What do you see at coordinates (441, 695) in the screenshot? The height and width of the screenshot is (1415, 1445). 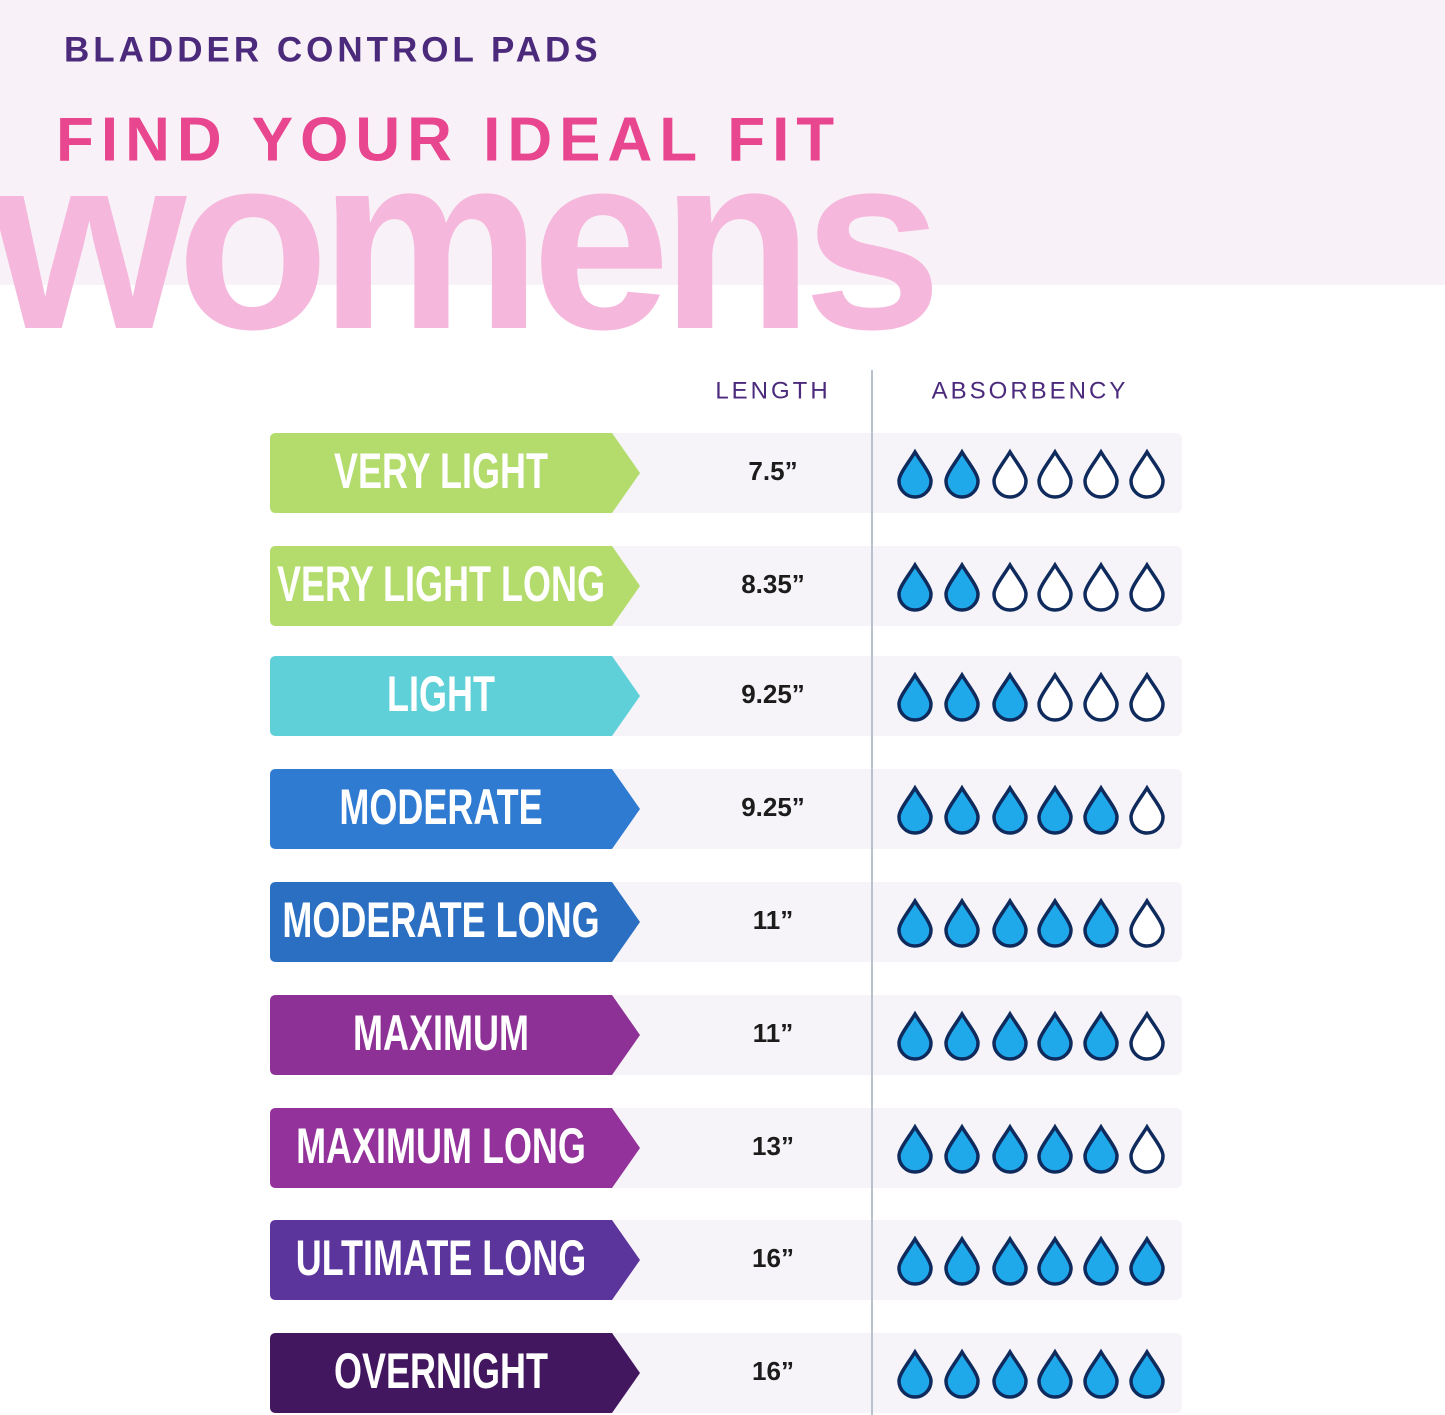 I see `row-label: LIGHT` at bounding box center [441, 695].